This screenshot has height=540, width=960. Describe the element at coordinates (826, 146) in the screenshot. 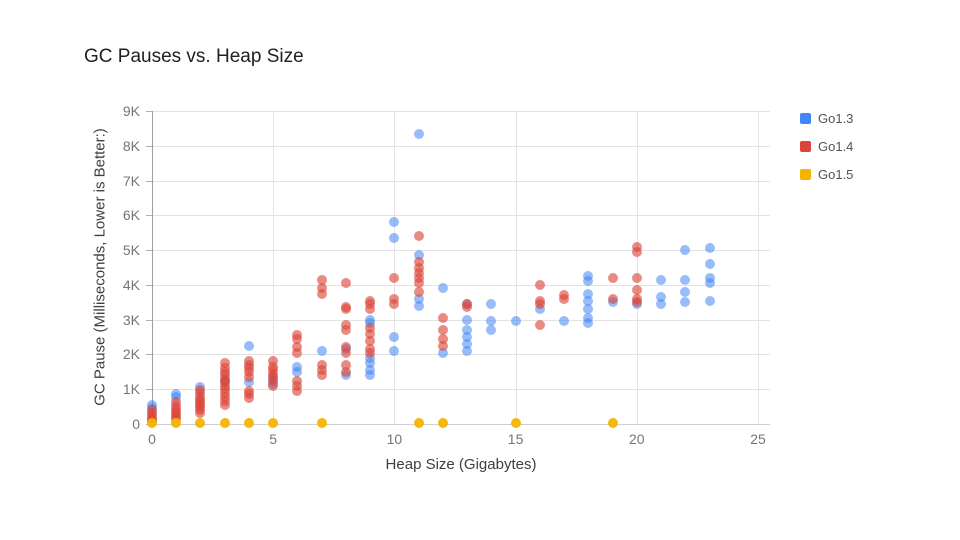

I see `legend-item-go1.4: Go1.4` at that location.